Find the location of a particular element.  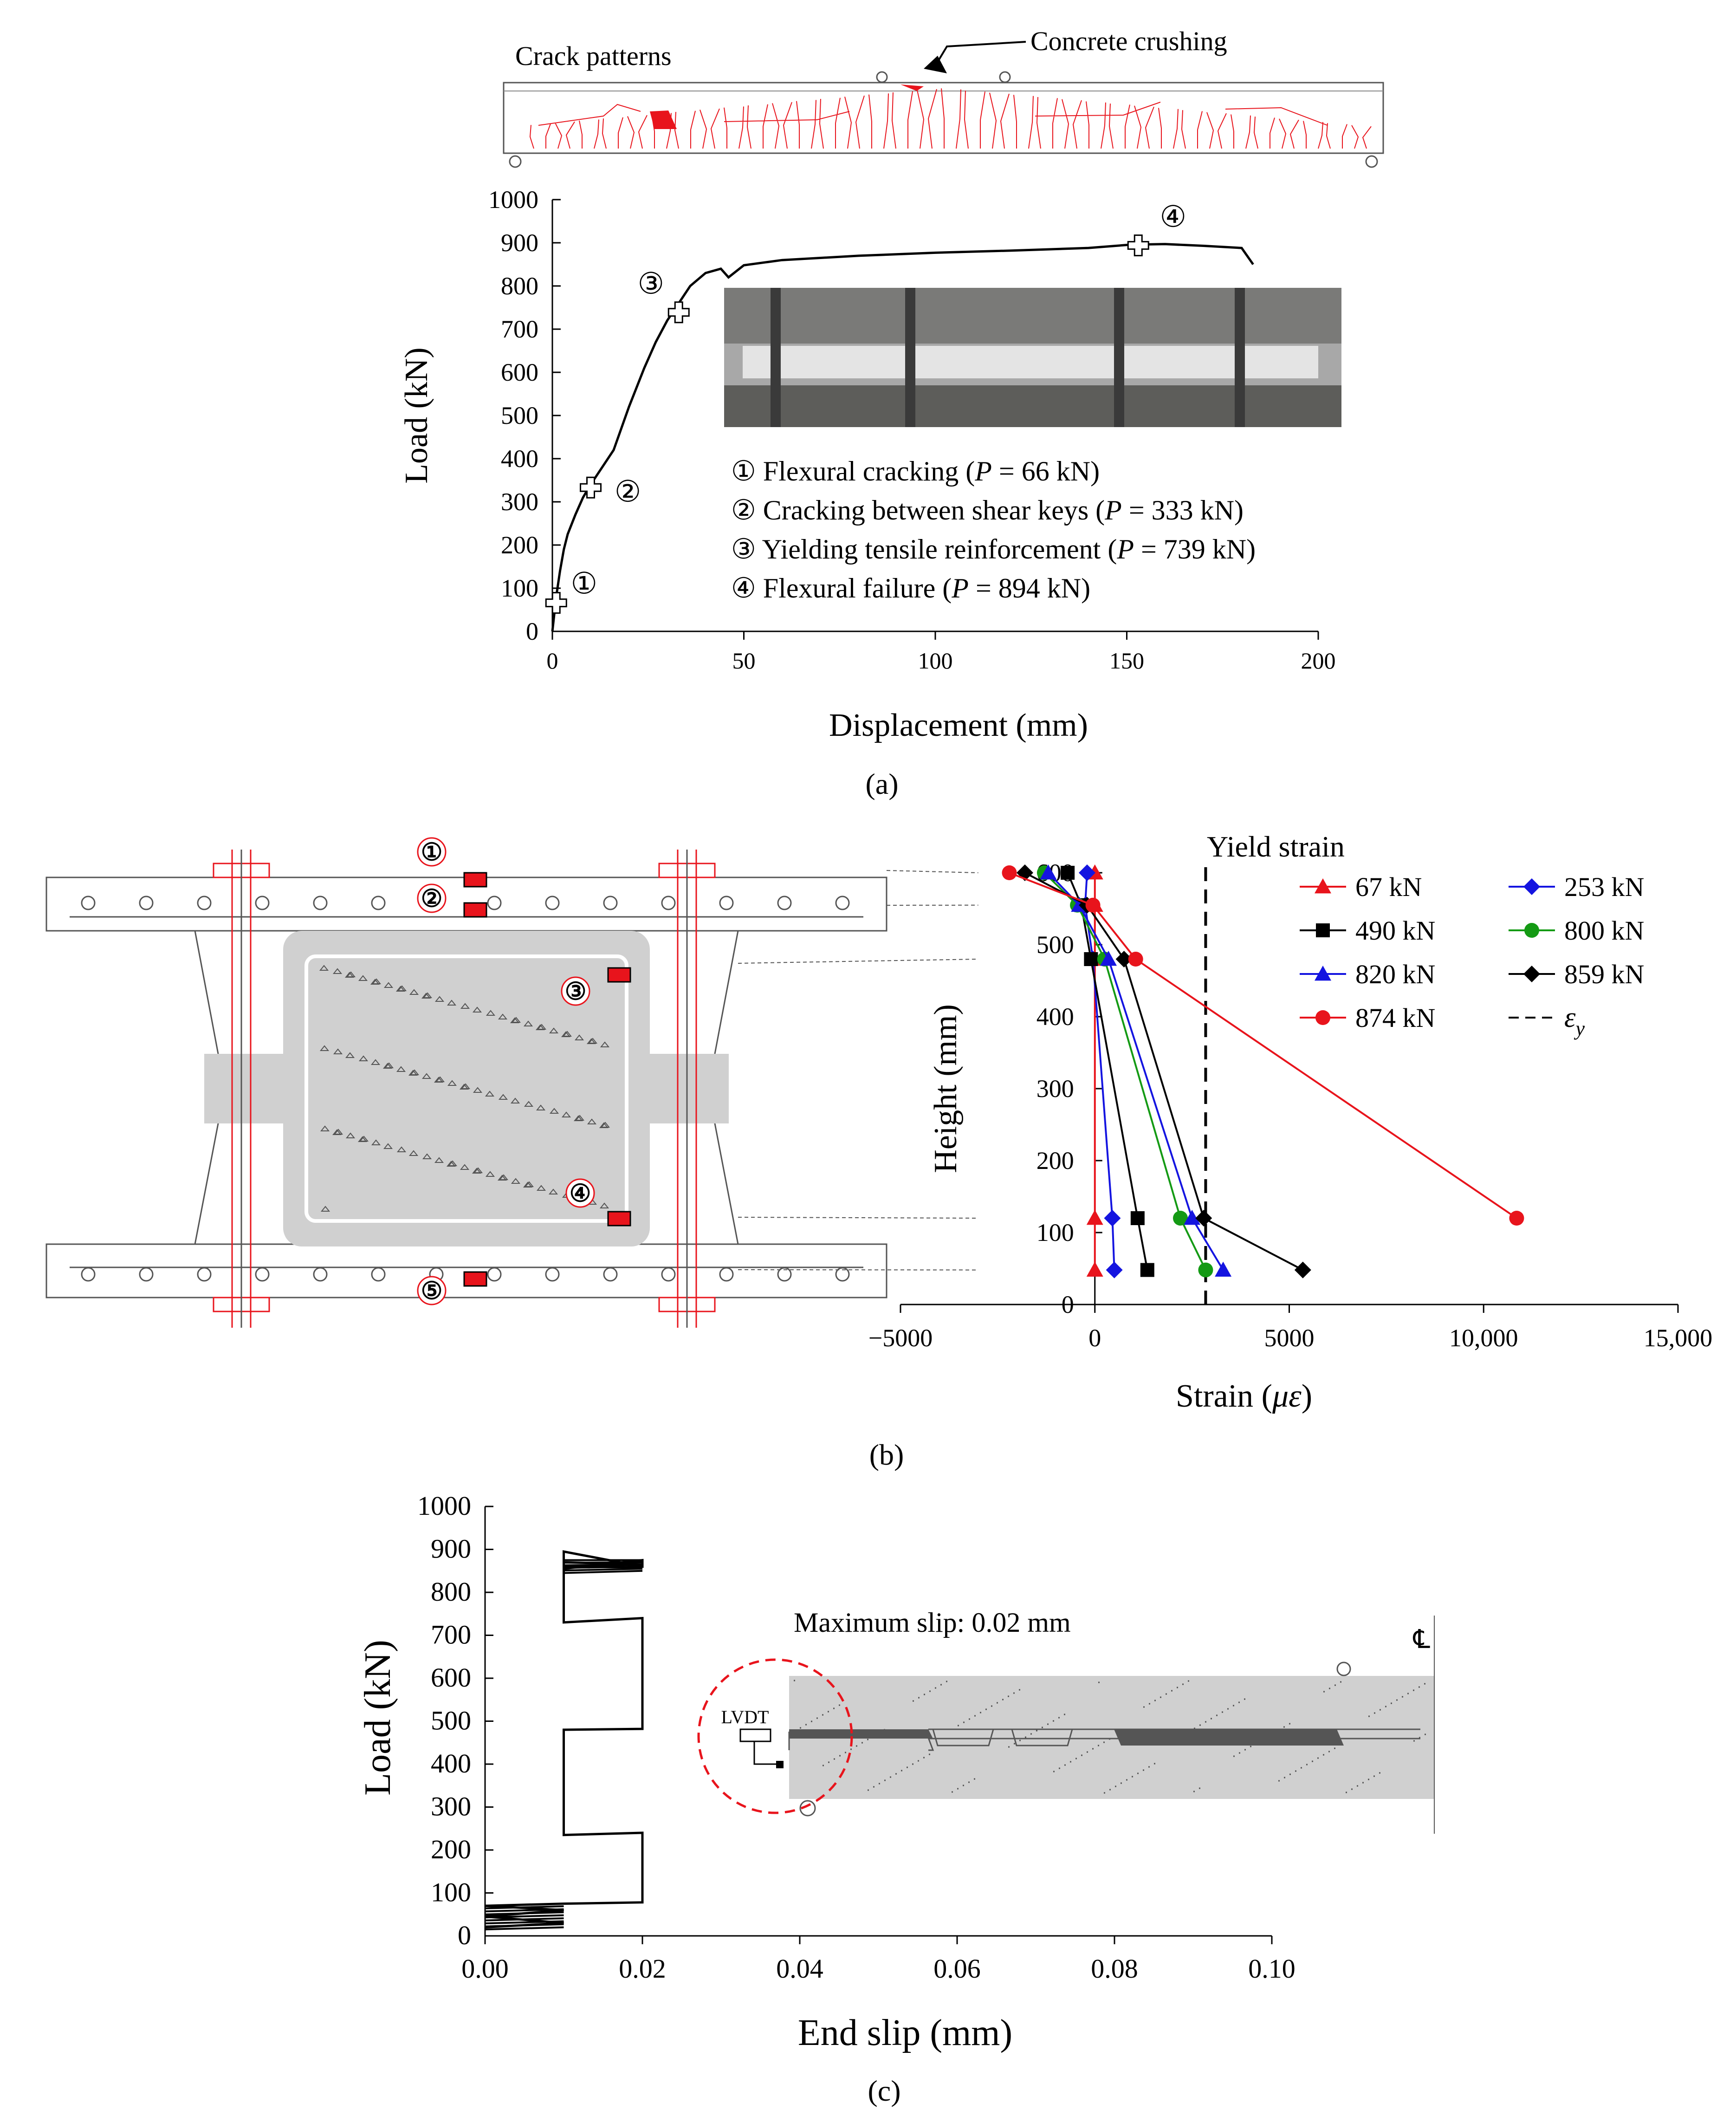

y-tick-label: 400 is located at coordinates (519, 459).